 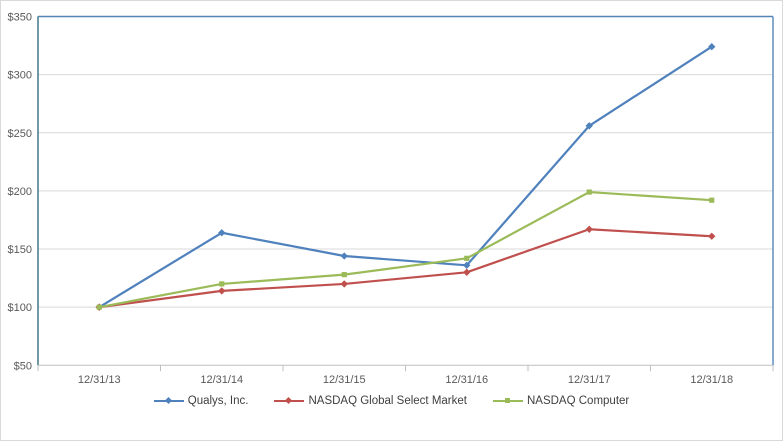 What do you see at coordinates (20, 76) in the screenshot?
I see `y-axis-tick-label: $300` at bounding box center [20, 76].